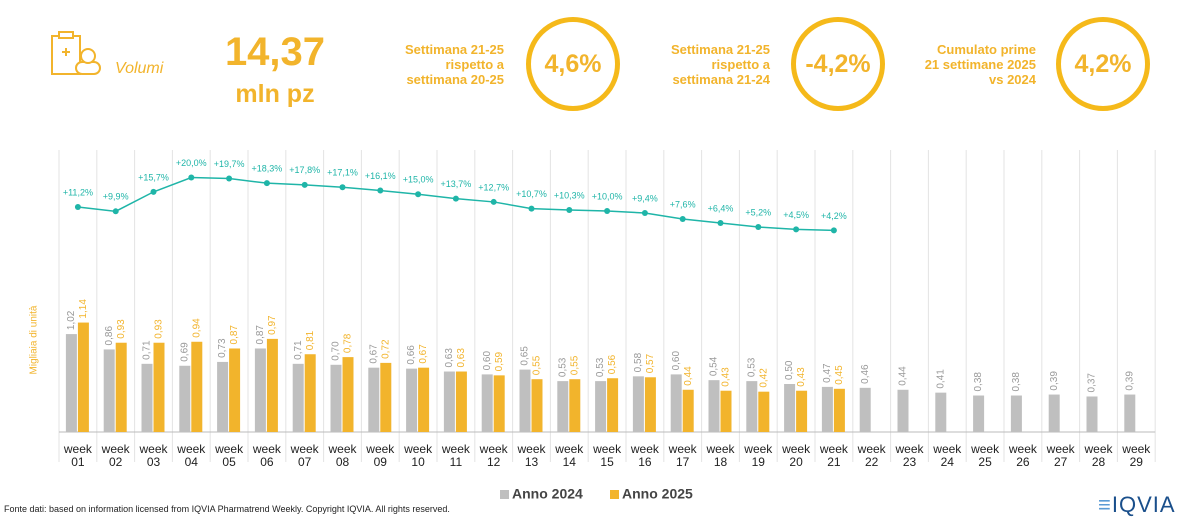  I want to click on legend-label: Anno 2025, so click(657, 494).